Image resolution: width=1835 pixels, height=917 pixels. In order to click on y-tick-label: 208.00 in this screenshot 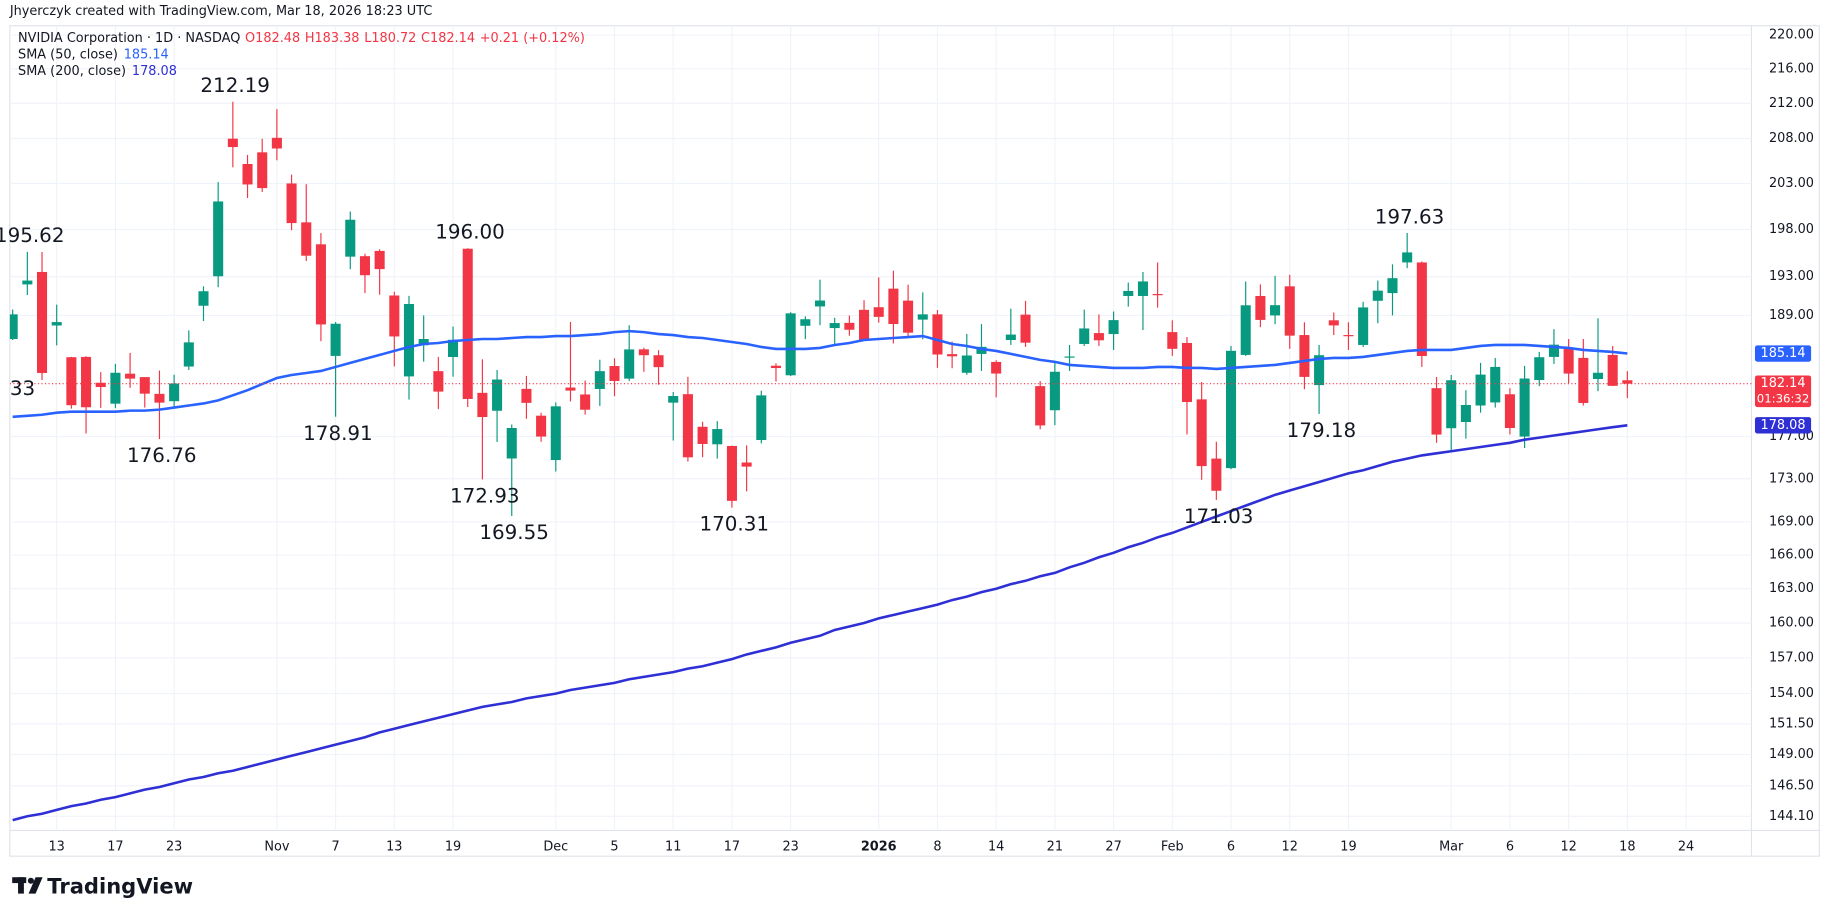, I will do `click(1791, 138)`.